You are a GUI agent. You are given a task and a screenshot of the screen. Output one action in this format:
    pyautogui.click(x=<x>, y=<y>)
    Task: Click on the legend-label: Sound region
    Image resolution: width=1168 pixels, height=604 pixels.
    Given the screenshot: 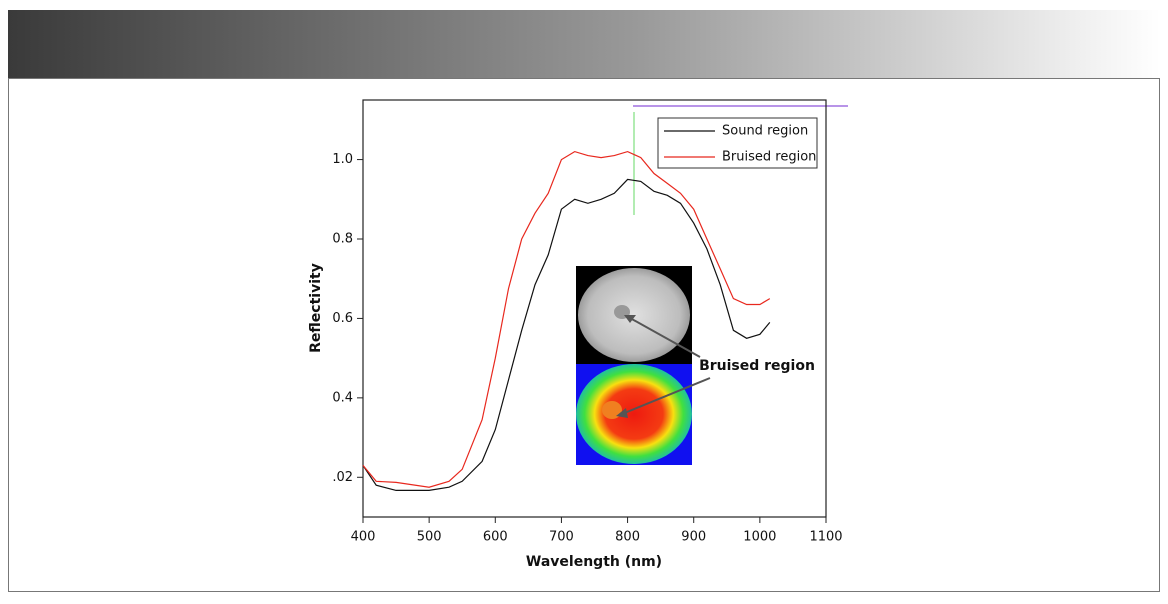 What is the action you would take?
    pyautogui.click(x=765, y=131)
    